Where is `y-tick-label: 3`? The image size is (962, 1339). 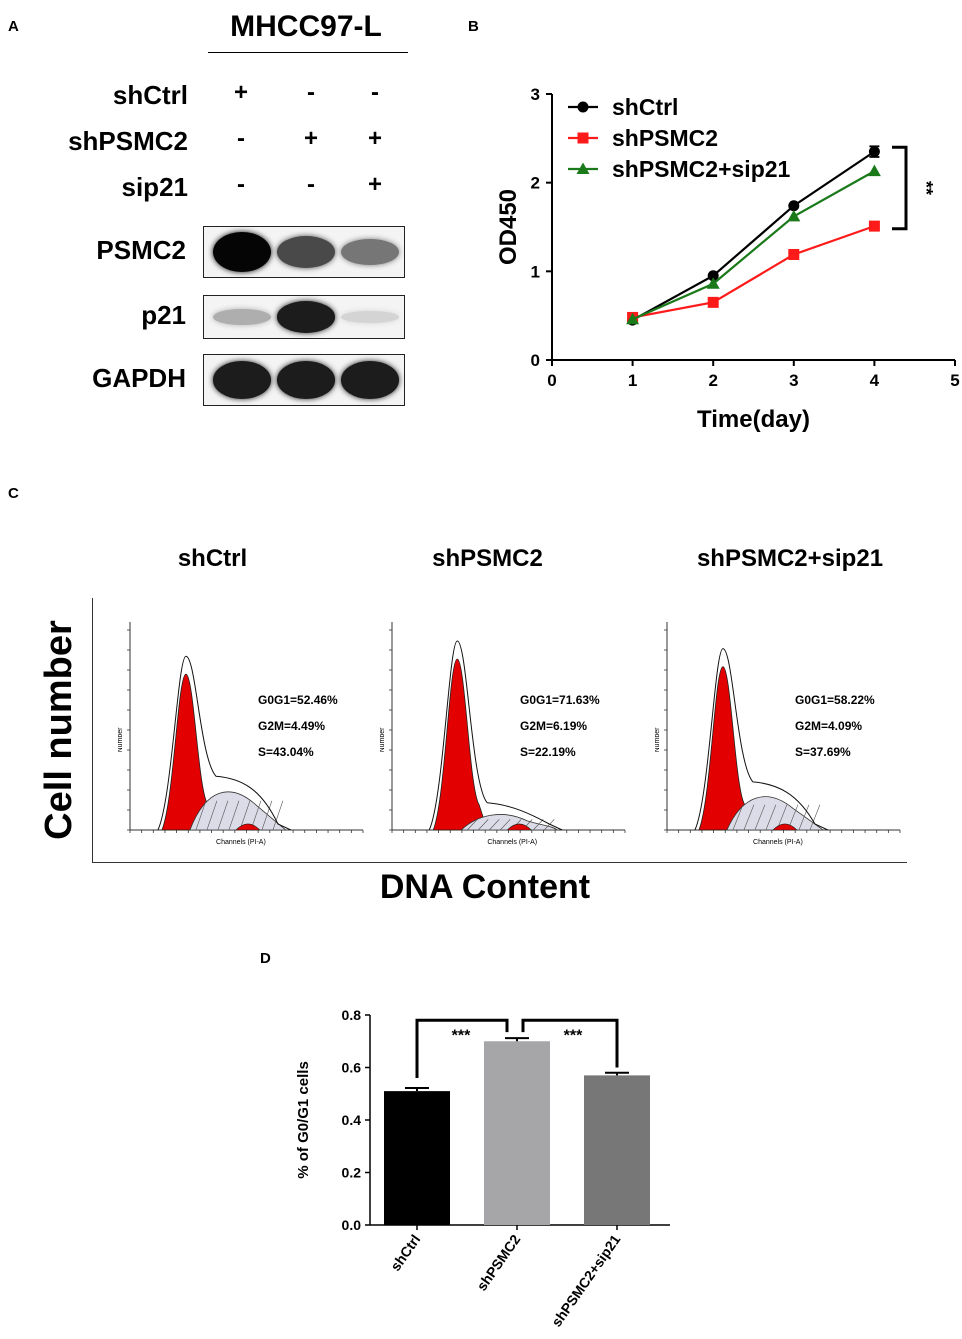
y-tick-label: 3 is located at coordinates (535, 94).